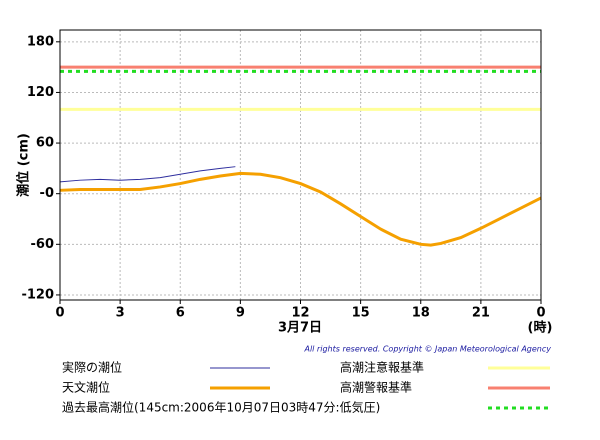  I want to click on legend-label: 天文潮位, so click(86, 387).